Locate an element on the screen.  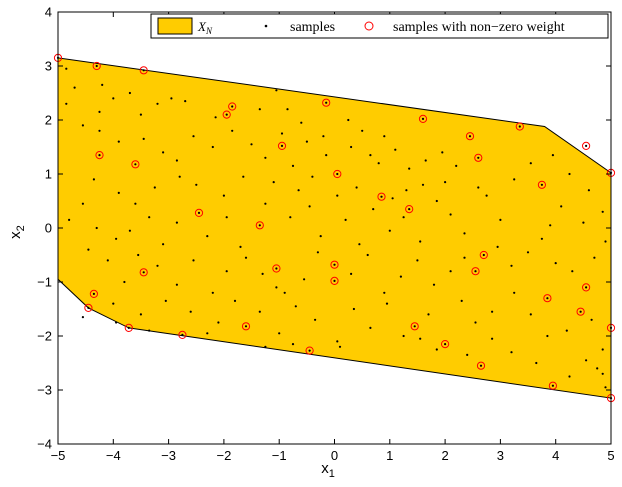
legend-samples-label: samples is located at coordinates (312, 27).